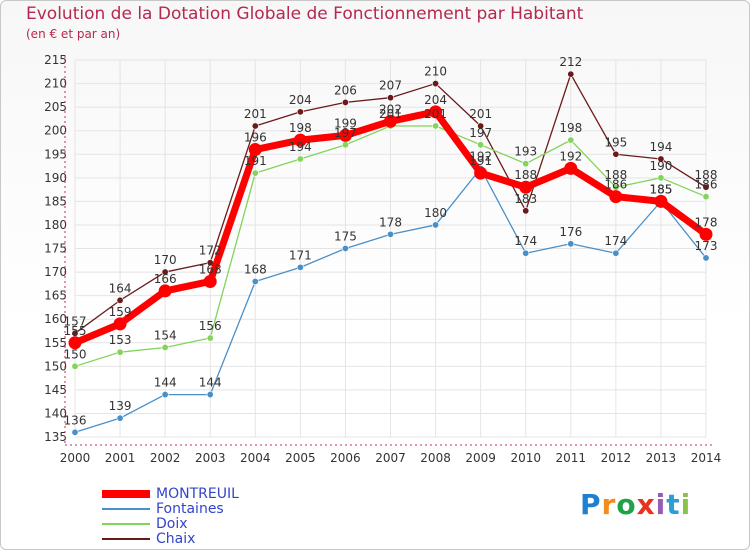 Image resolution: width=750 pixels, height=550 pixels. Describe the element at coordinates (570, 232) in the screenshot. I see `data-label-fontaines: 176` at that location.